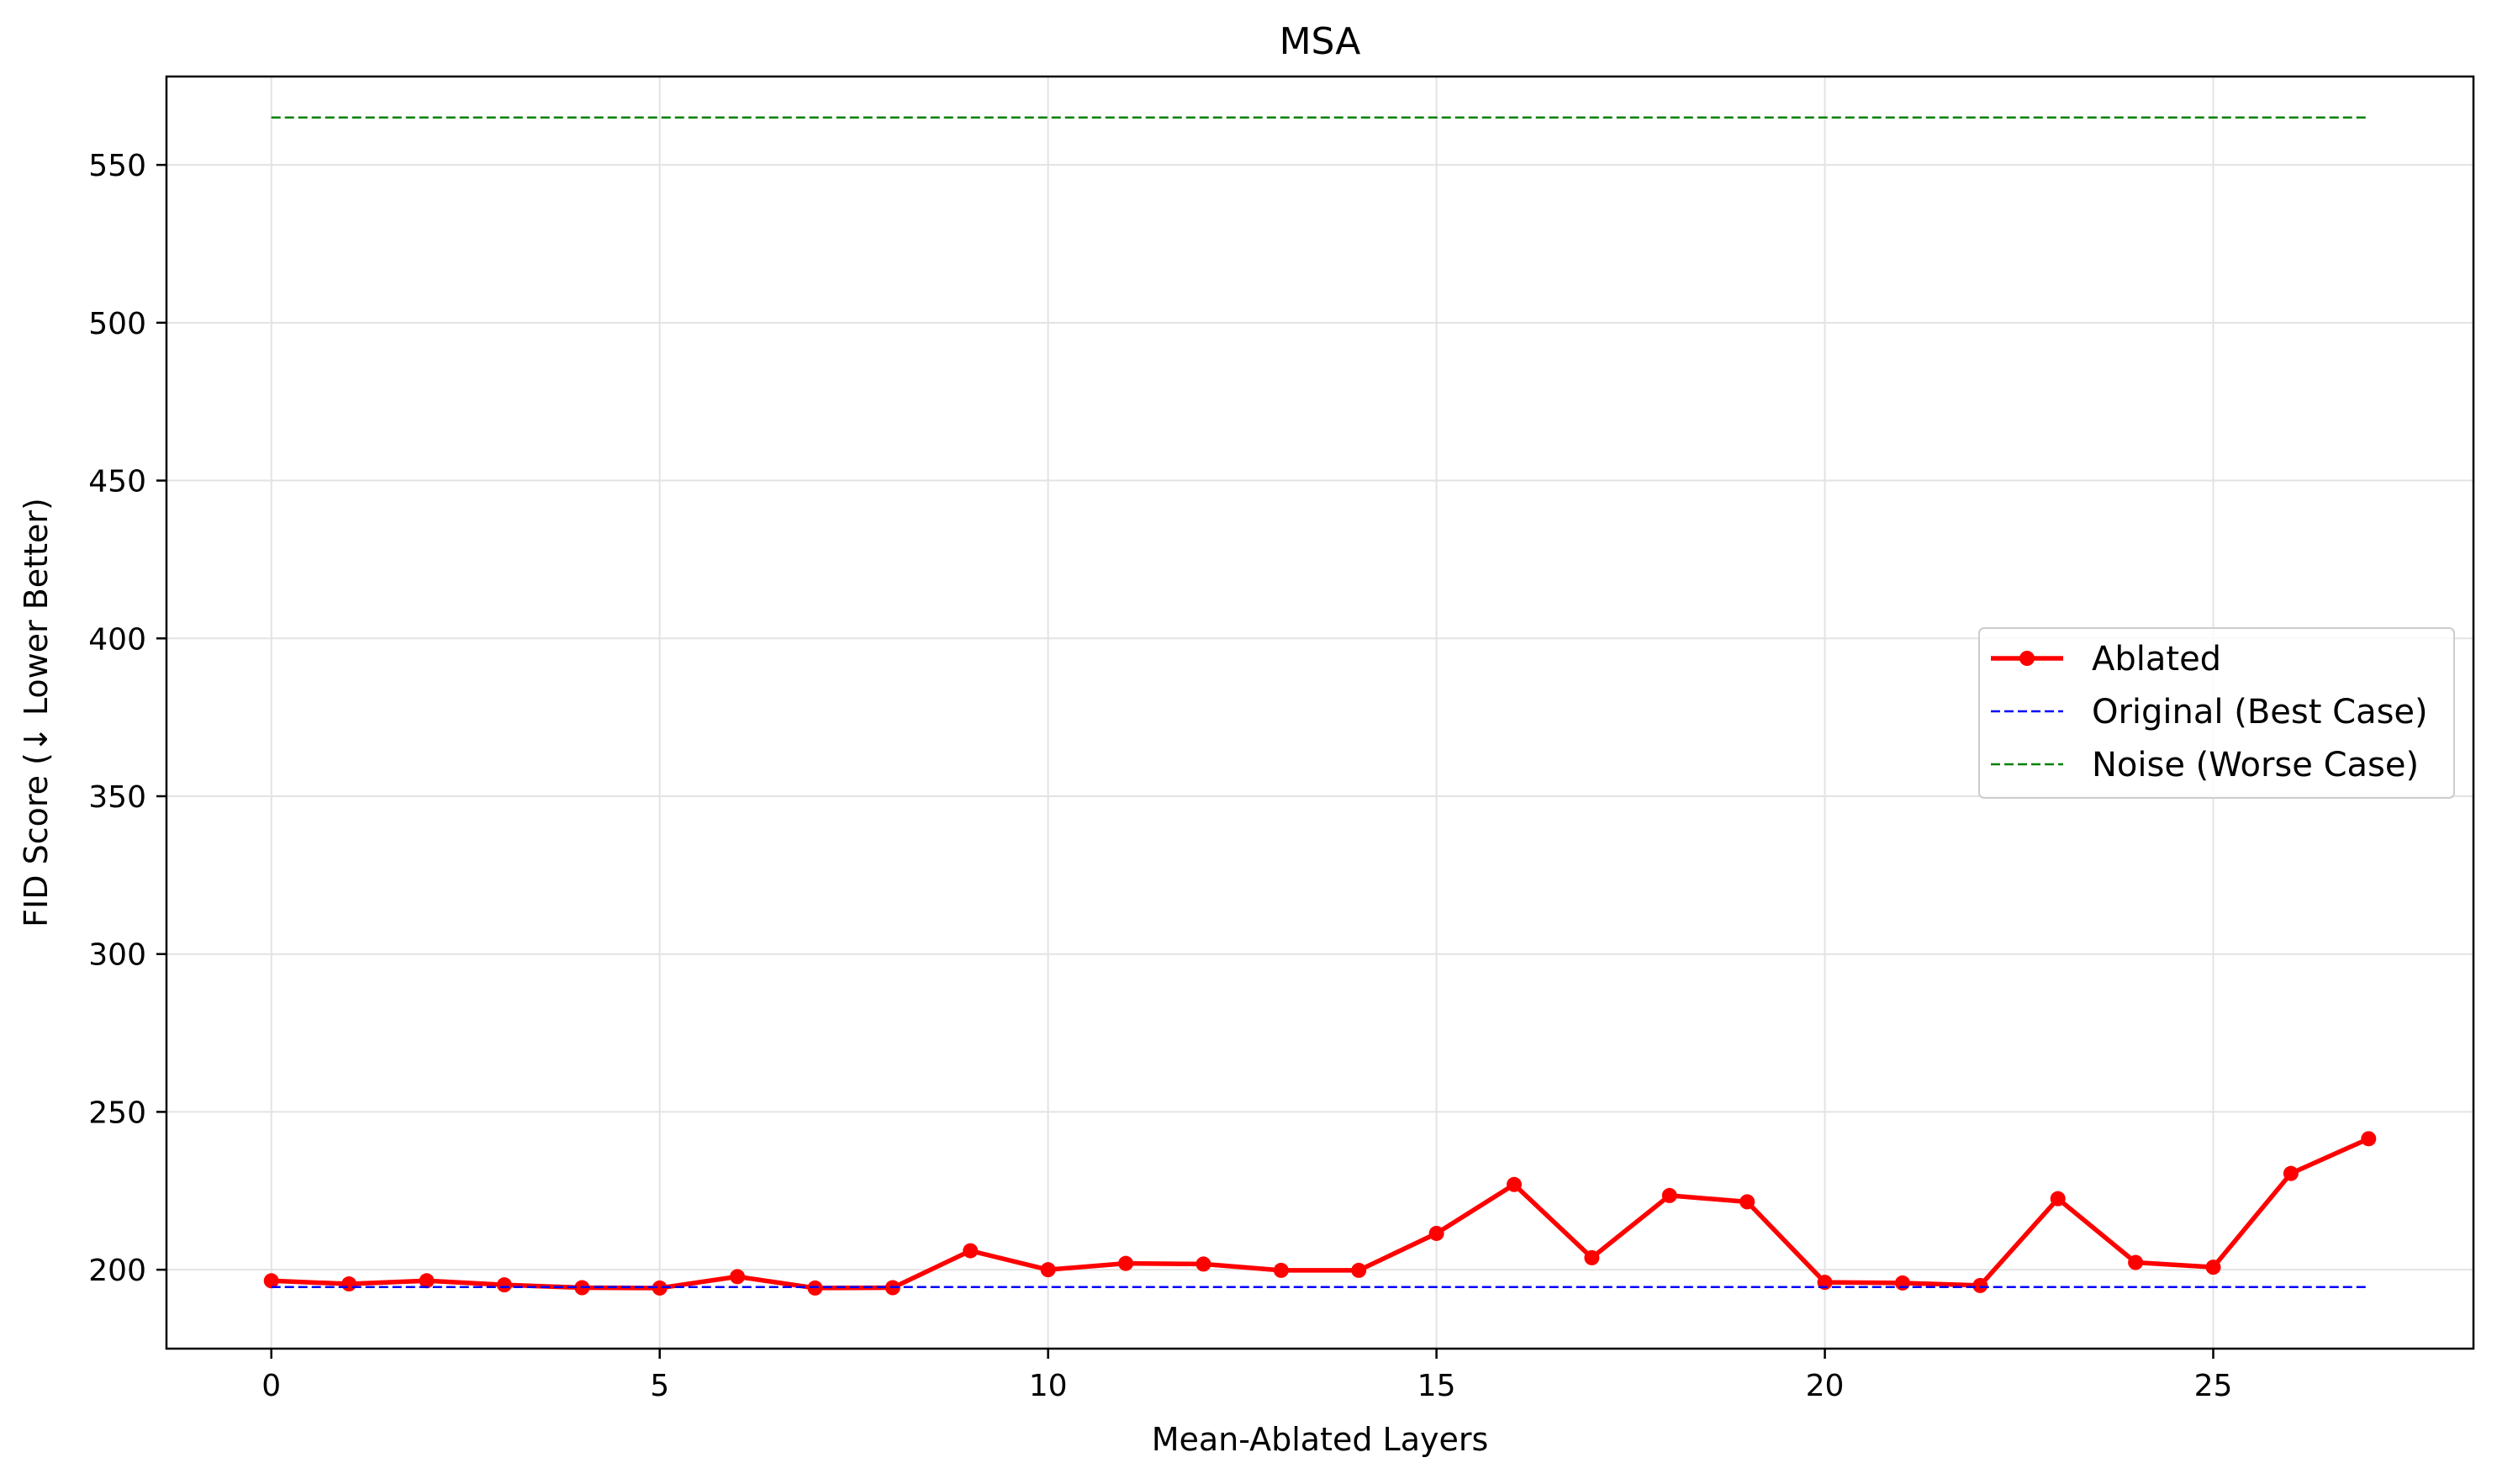  I want to click on y-axis-label: FID Score (↓ Lower Better), so click(36, 712).